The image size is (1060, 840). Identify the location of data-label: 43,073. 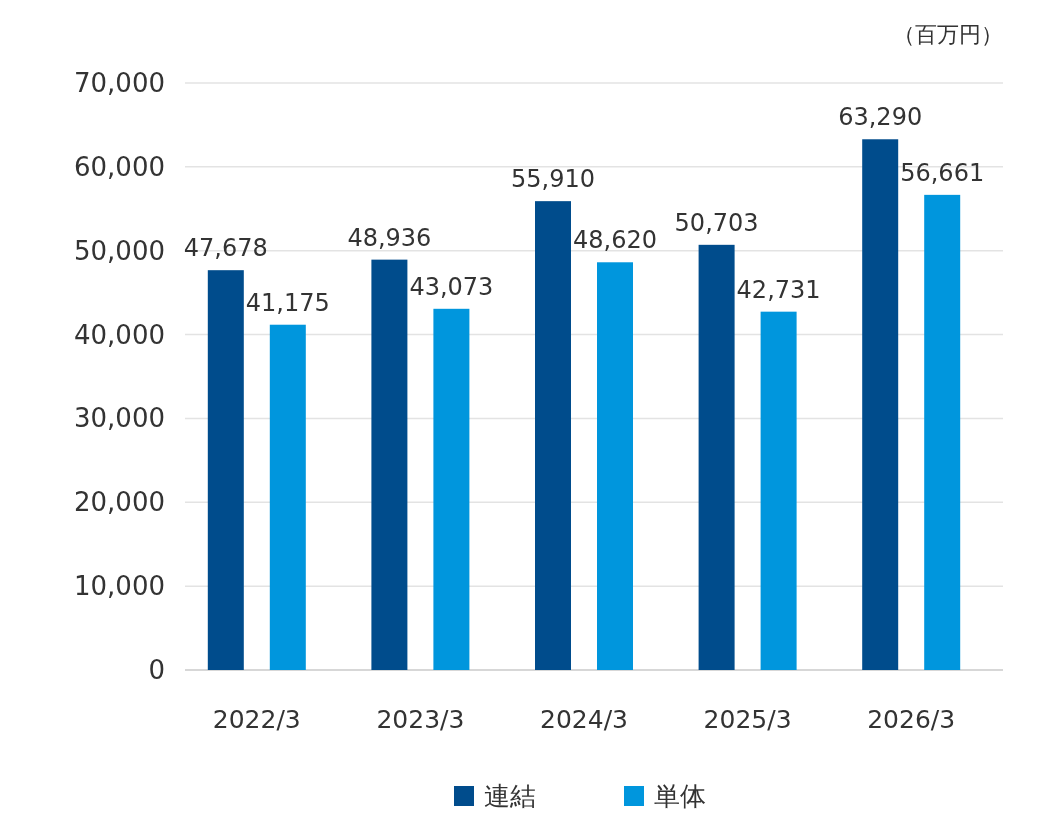
(451, 286).